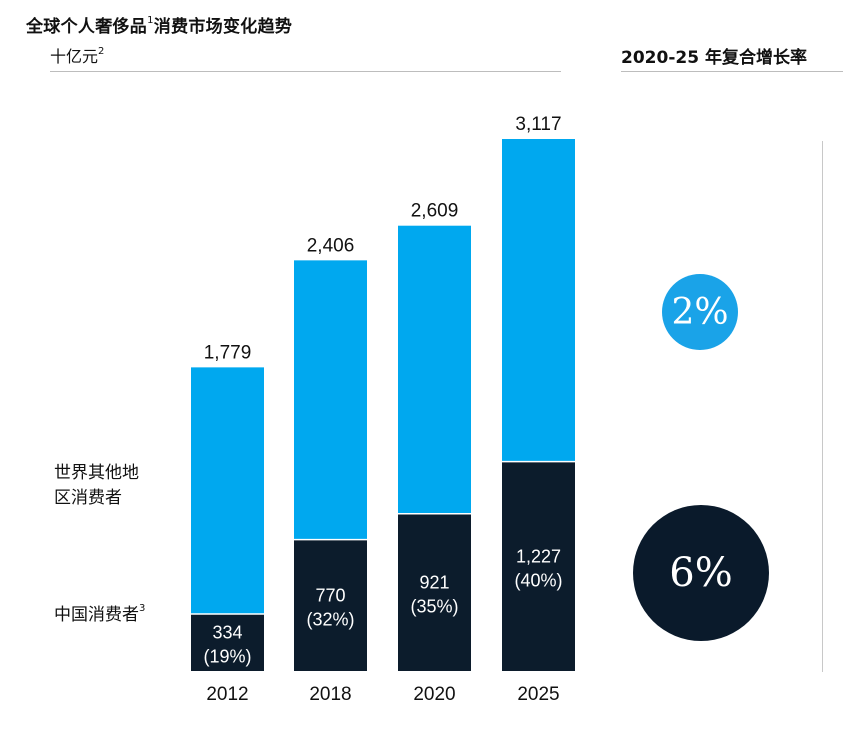 The width and height of the screenshot is (864, 741). I want to click on total-label-2020: 2,609, so click(435, 211).